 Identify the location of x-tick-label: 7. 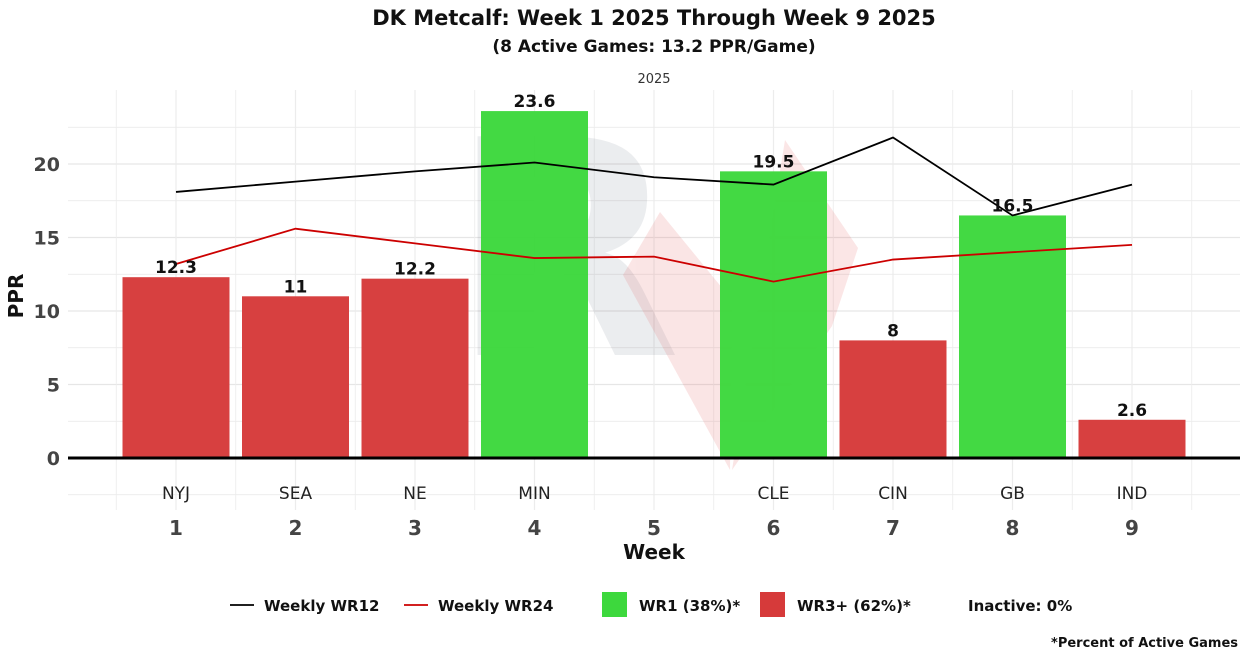
(893, 528).